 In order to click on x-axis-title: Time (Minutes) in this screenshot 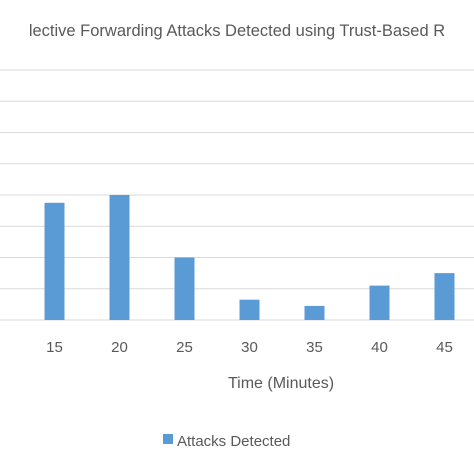, I will do `click(281, 383)`.